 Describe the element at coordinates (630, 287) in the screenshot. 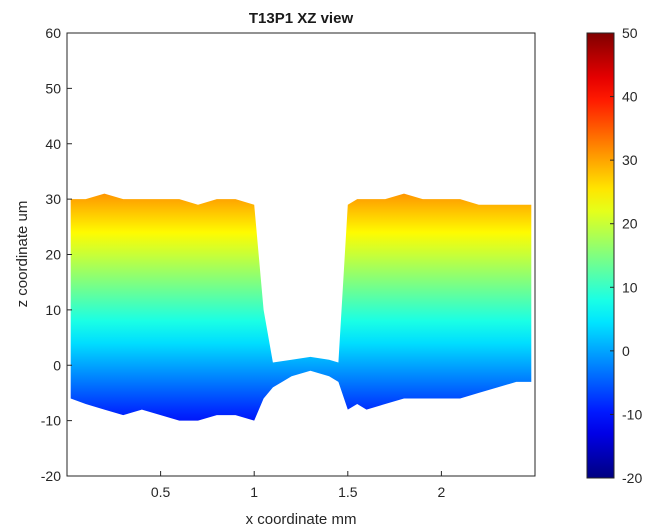

I see `colorbar-tick-label: 10` at that location.